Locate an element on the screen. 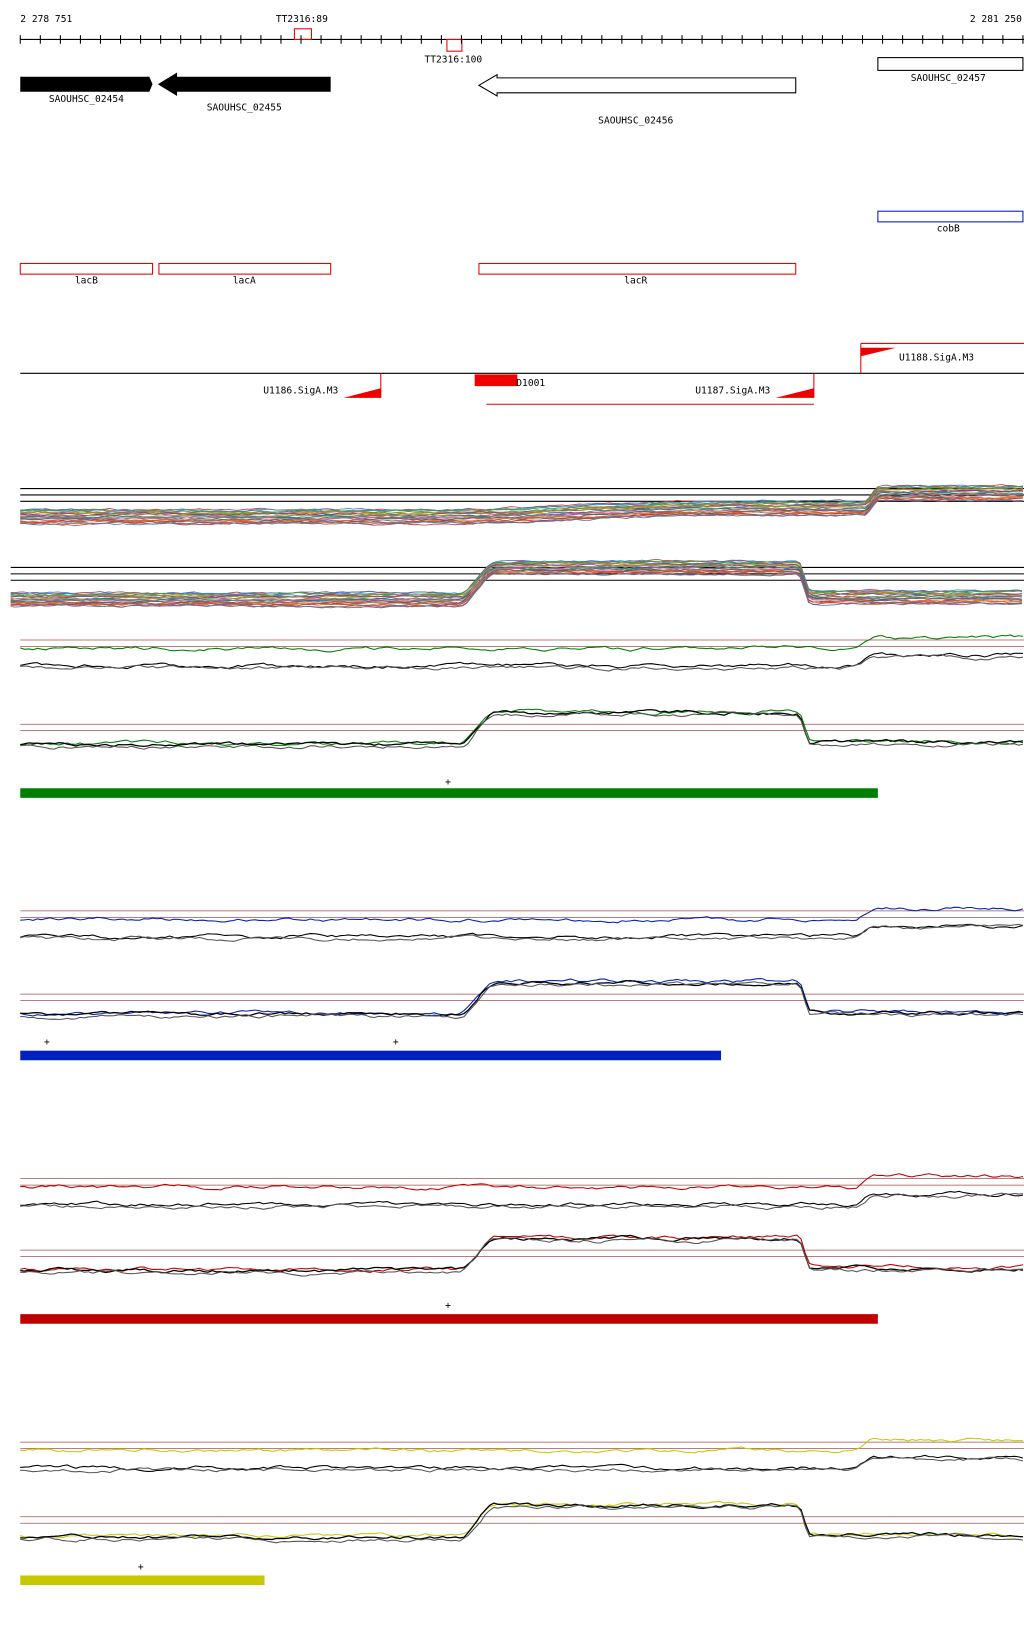 The width and height of the screenshot is (1024, 1640). gene-box is located at coordinates (950, 64).